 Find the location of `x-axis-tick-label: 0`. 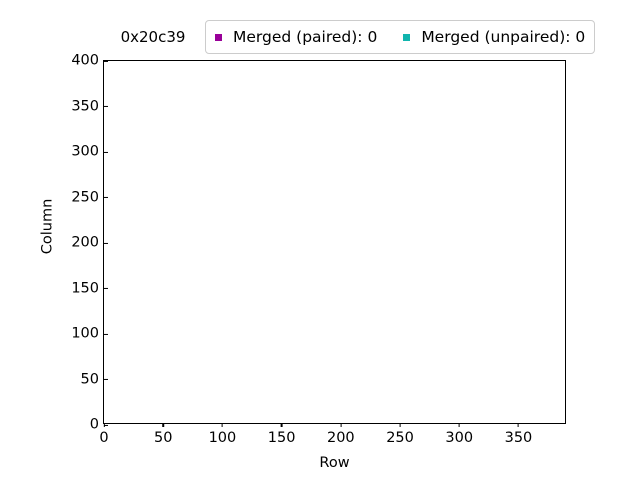

x-axis-tick-label: 0 is located at coordinates (104, 438).